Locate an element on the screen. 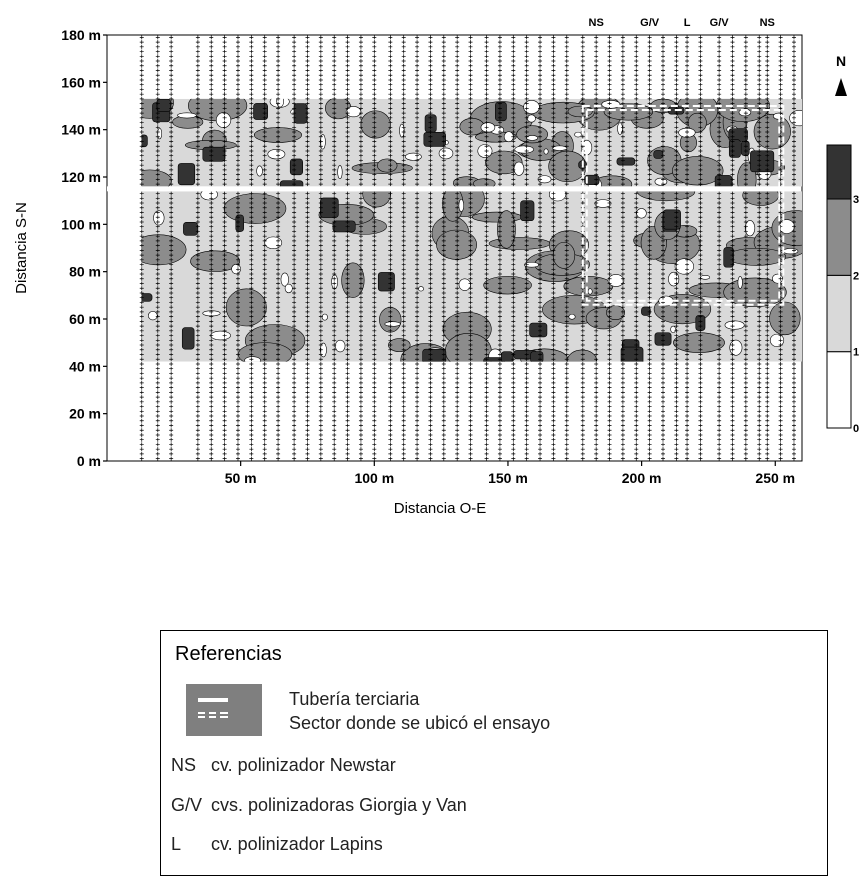  x-tick-label: 250 m is located at coordinates (775, 478).